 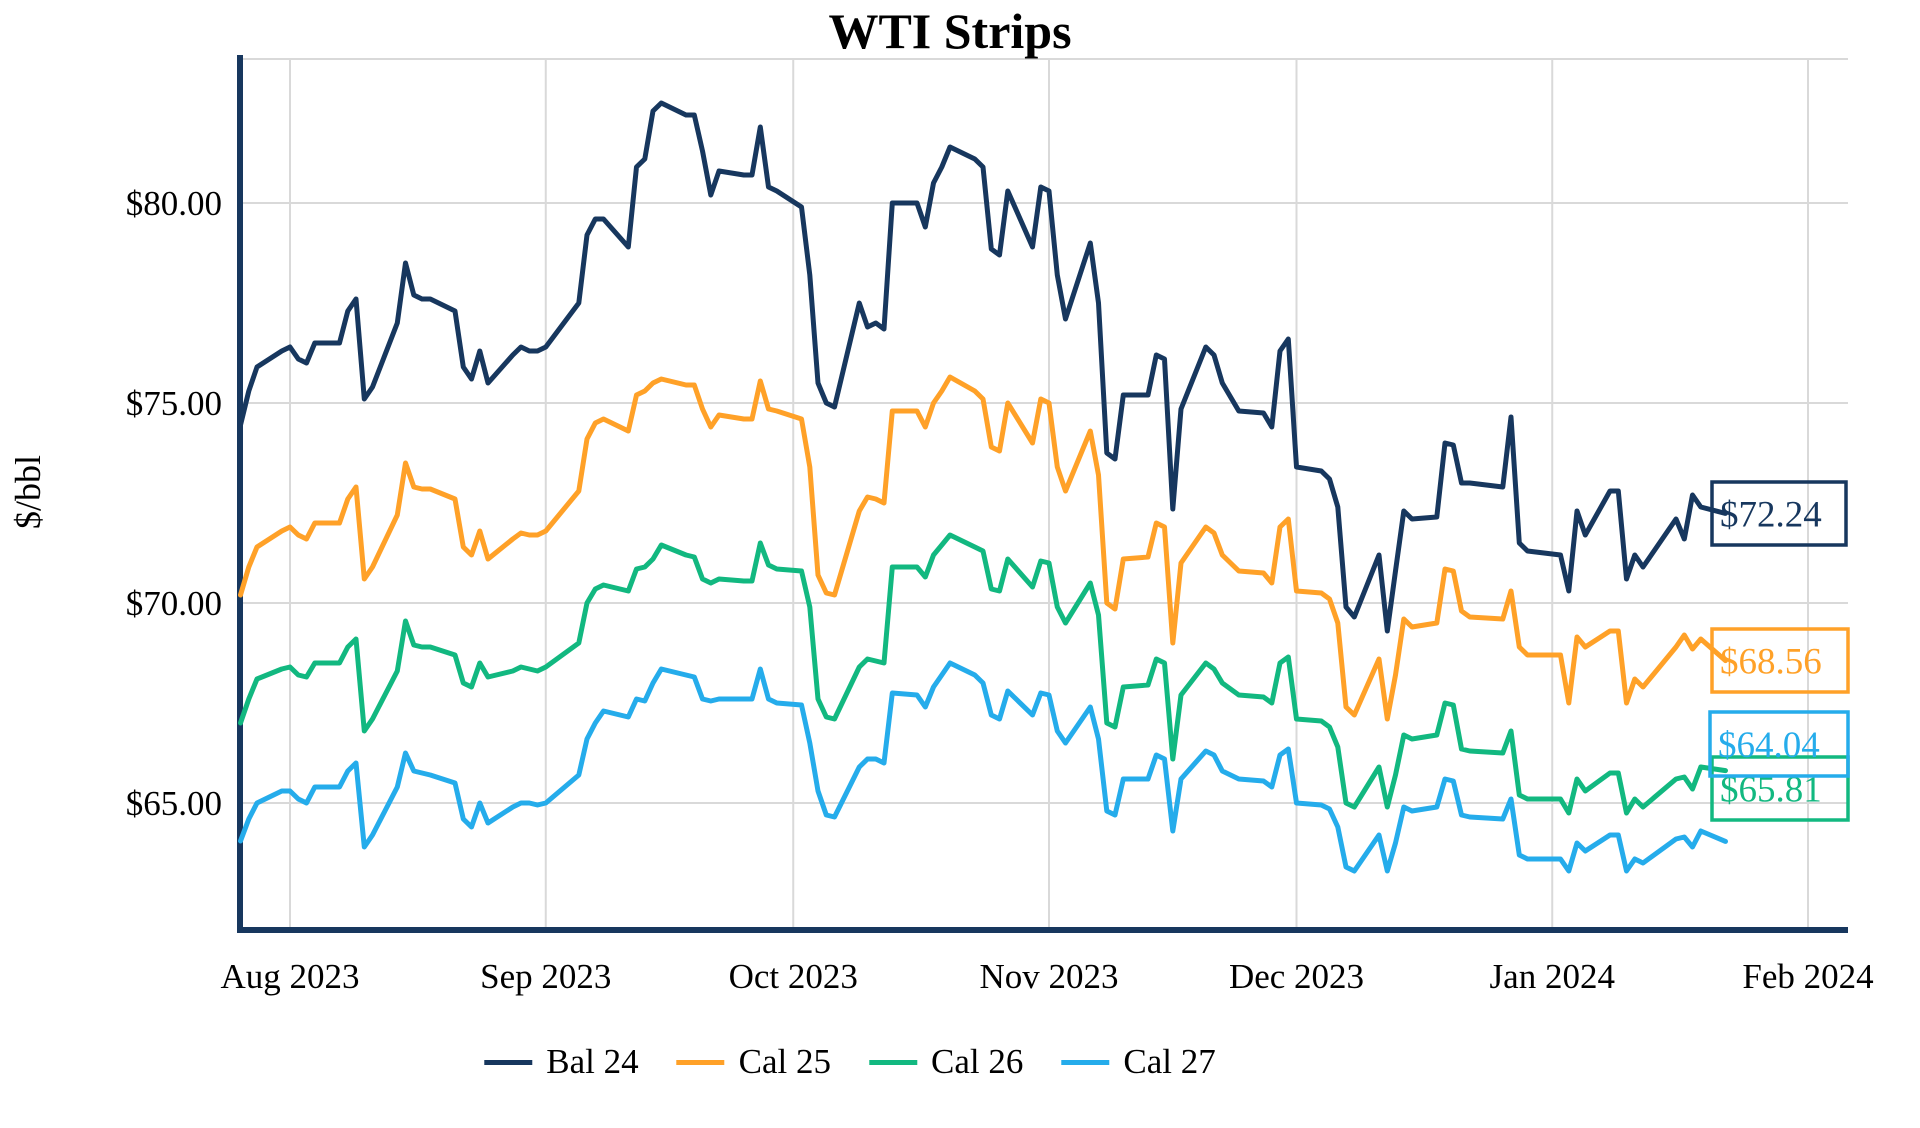 I want to click on y-tick-label: $65.00, so click(x=174, y=803).